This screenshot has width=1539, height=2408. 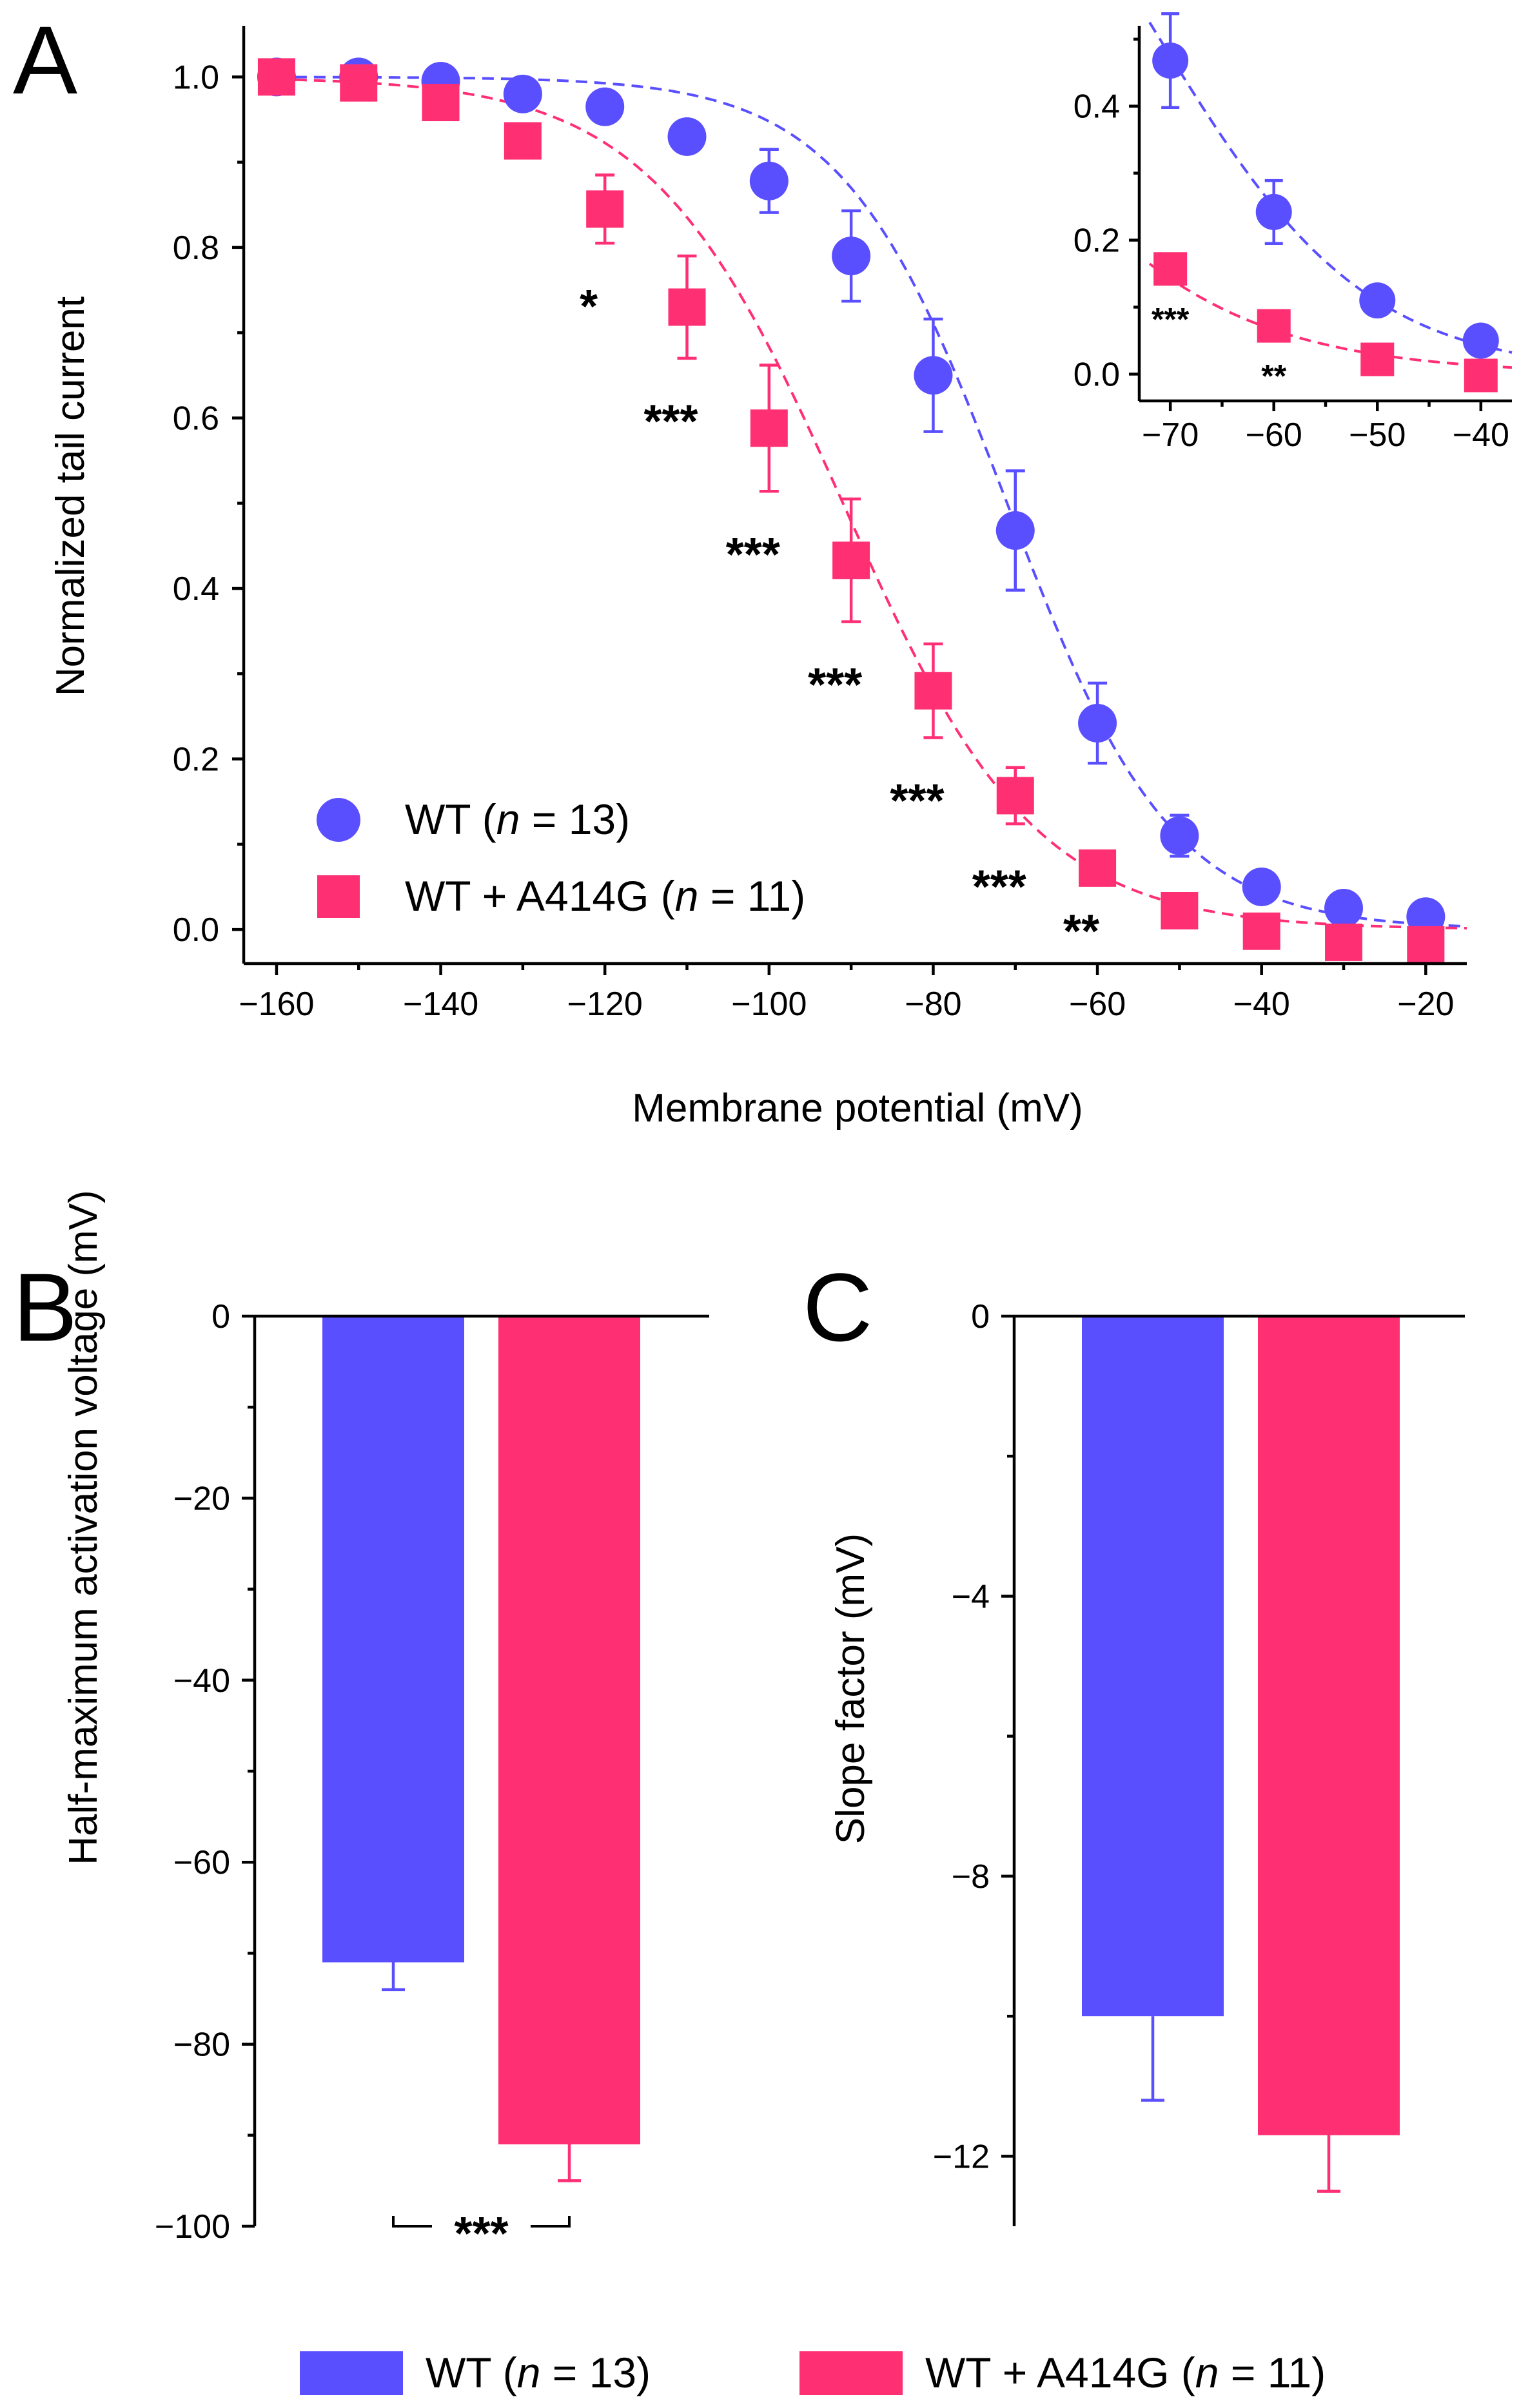 I want to click on bottom-legend-label-mut: WT + A414G (n = 11), so click(x=1125, y=2372).